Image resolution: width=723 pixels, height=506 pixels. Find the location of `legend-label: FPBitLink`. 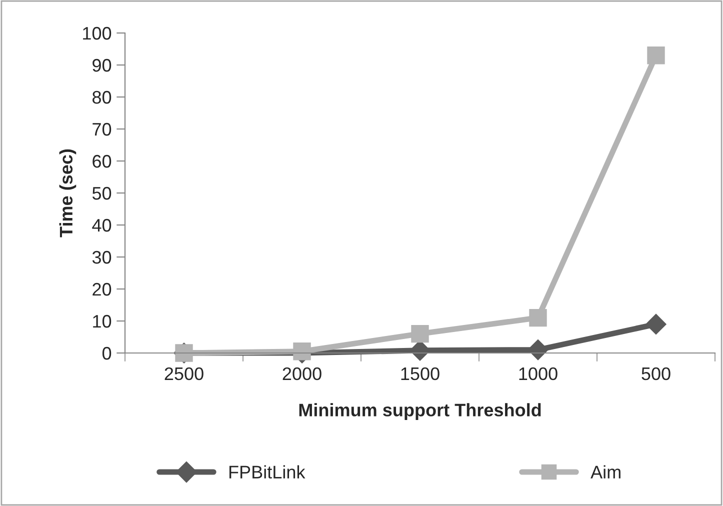

legend-label: FPBitLink is located at coordinates (267, 471).